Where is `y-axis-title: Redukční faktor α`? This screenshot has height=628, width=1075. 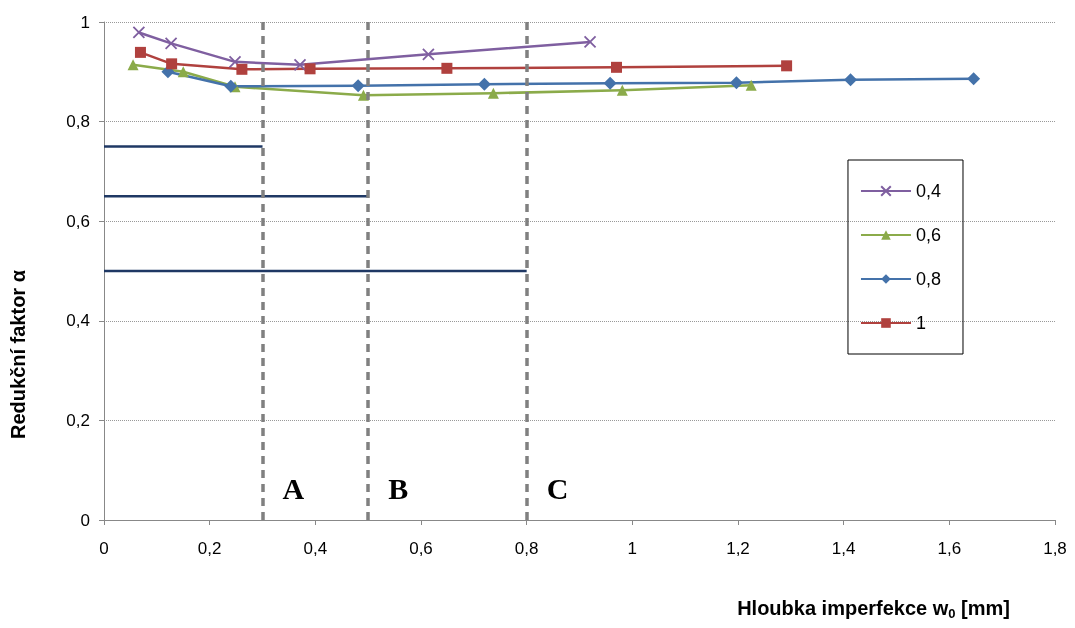 y-axis-title: Redukční faktor α is located at coordinates (18, 354).